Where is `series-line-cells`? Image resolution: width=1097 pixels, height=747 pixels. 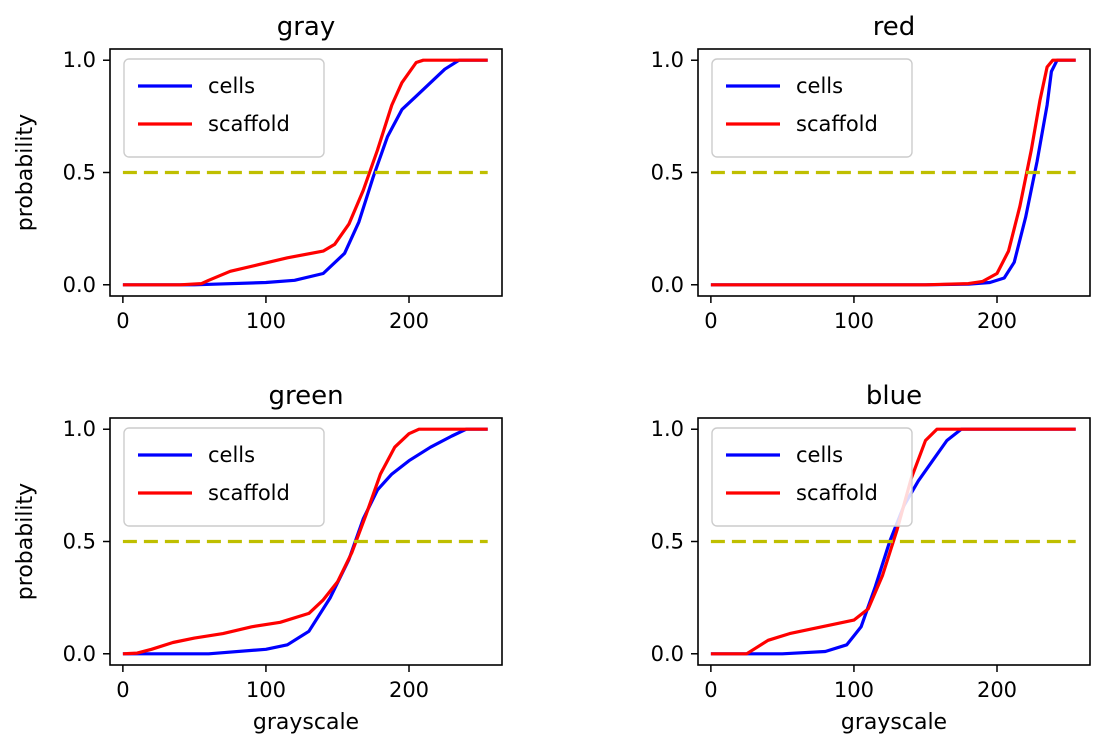 series-line-cells is located at coordinates (305, 172).